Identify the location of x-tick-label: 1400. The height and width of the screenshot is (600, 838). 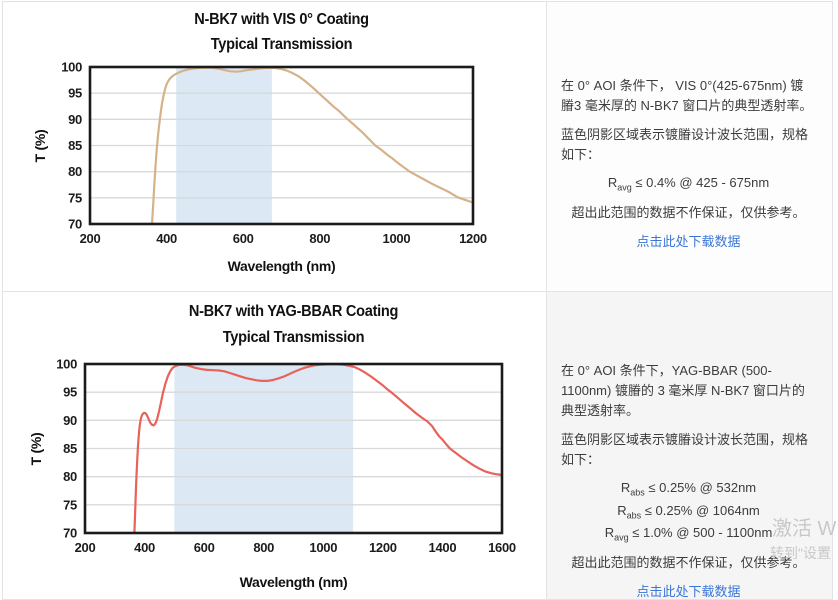
(443, 547).